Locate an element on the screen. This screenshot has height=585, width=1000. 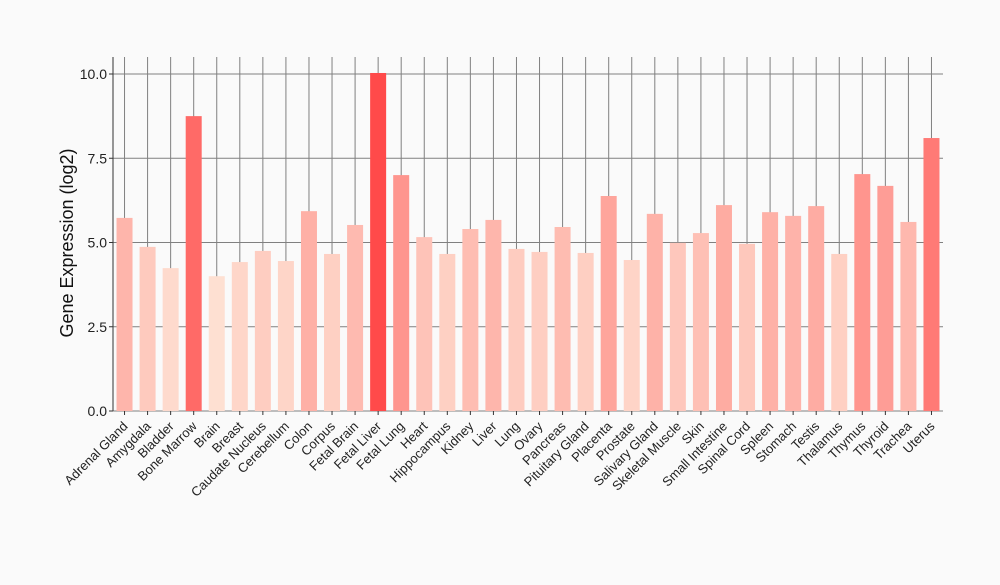
bar-amygdala is located at coordinates (147, 328).